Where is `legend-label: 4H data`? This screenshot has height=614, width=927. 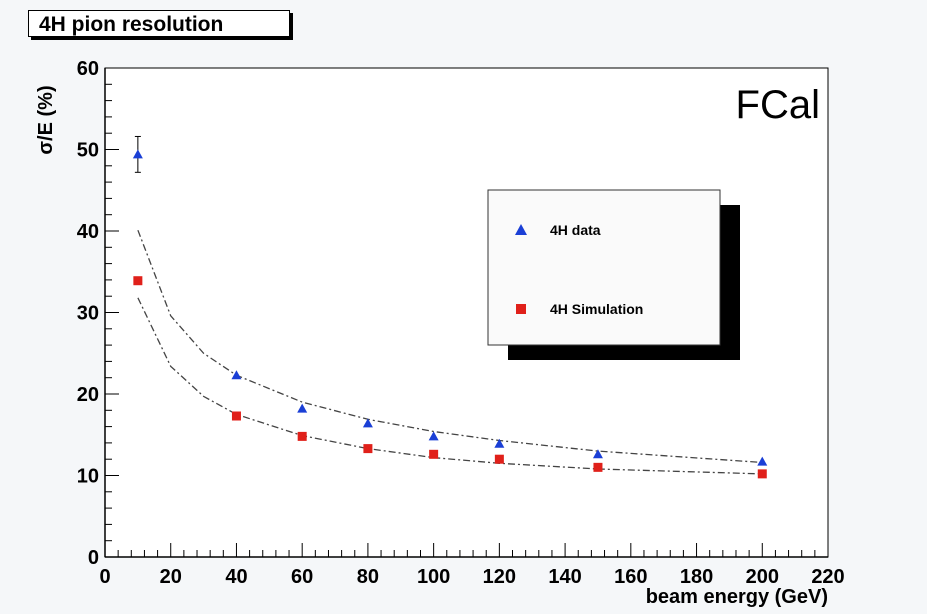 legend-label: 4H data is located at coordinates (575, 230).